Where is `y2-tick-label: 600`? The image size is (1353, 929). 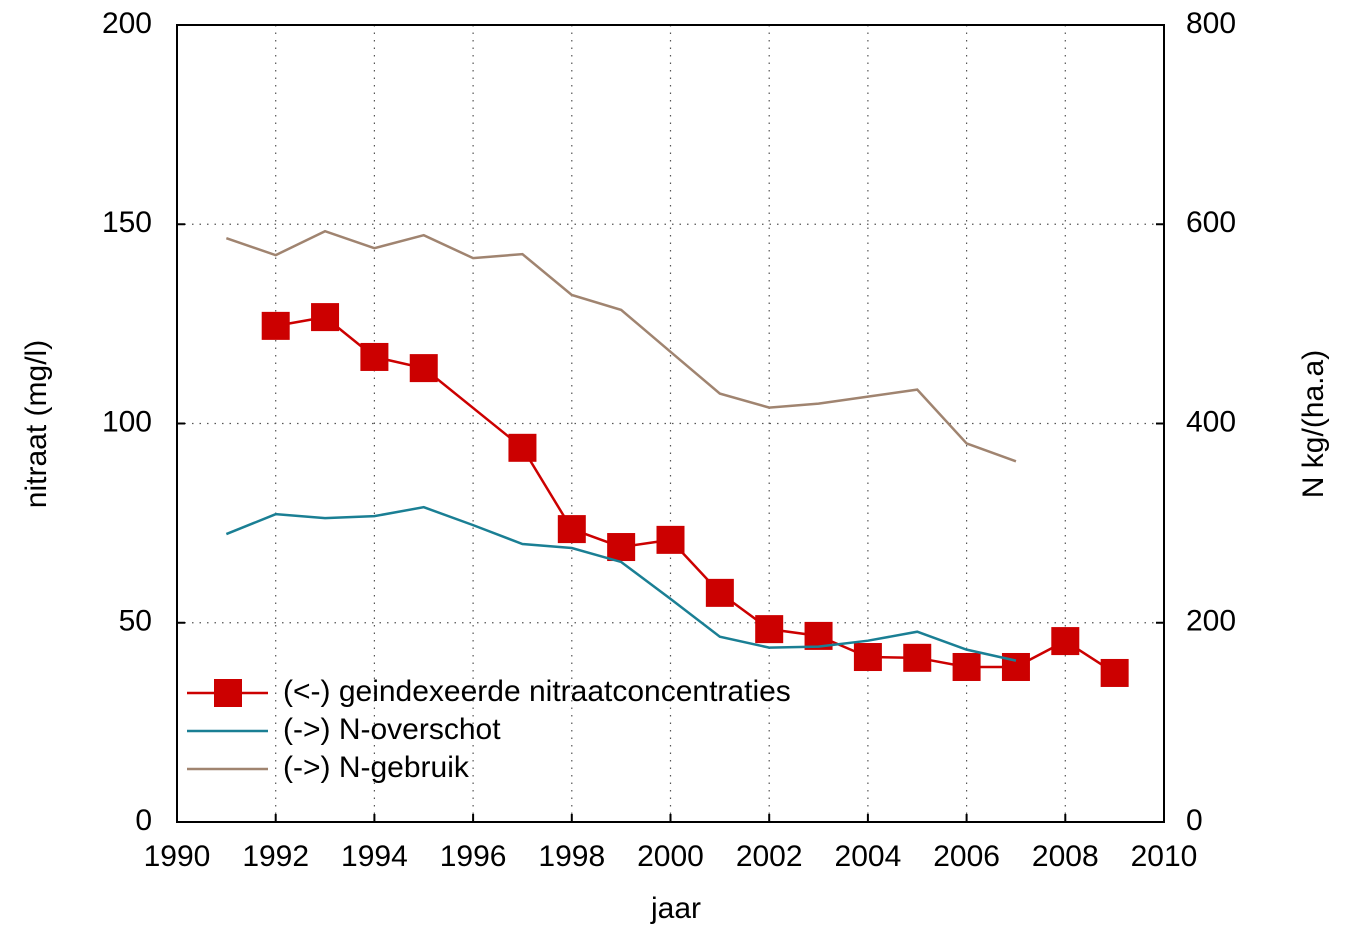
y2-tick-label: 600 is located at coordinates (1211, 222).